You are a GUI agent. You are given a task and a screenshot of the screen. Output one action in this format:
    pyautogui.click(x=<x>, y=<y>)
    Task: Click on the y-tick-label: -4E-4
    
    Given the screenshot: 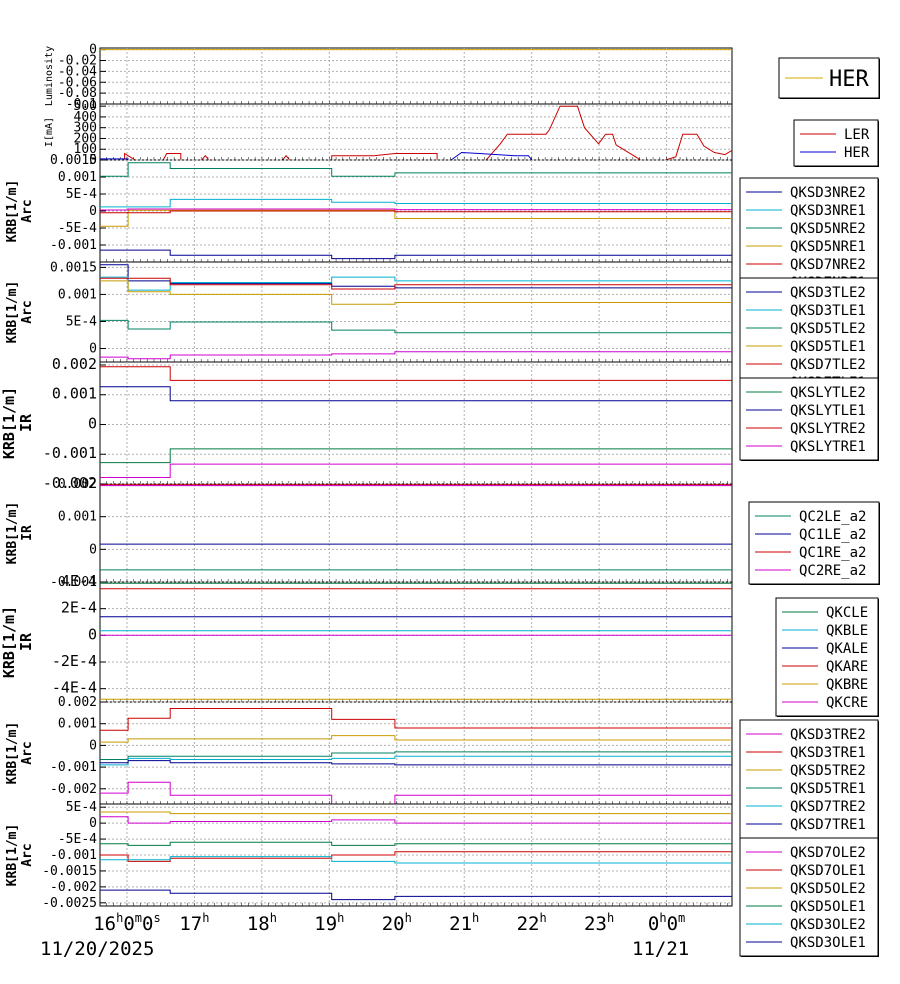 What is the action you would take?
    pyautogui.click(x=74, y=688)
    